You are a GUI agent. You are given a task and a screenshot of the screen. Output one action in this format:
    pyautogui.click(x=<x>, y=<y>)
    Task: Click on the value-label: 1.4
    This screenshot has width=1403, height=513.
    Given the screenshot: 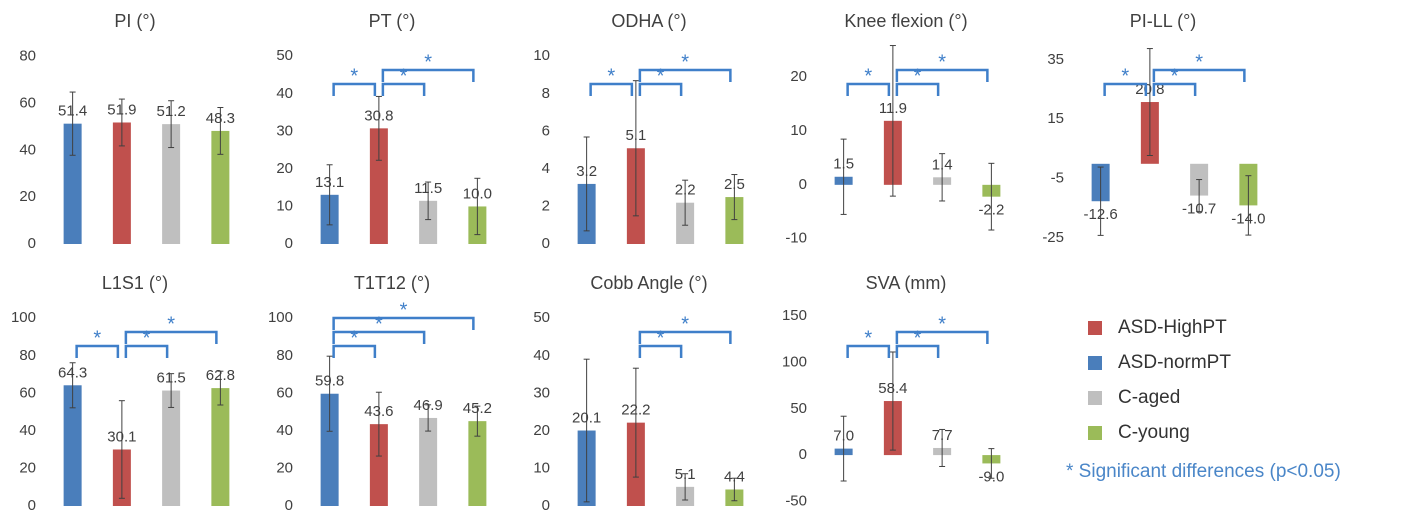 What is the action you would take?
    pyautogui.click(x=942, y=164)
    